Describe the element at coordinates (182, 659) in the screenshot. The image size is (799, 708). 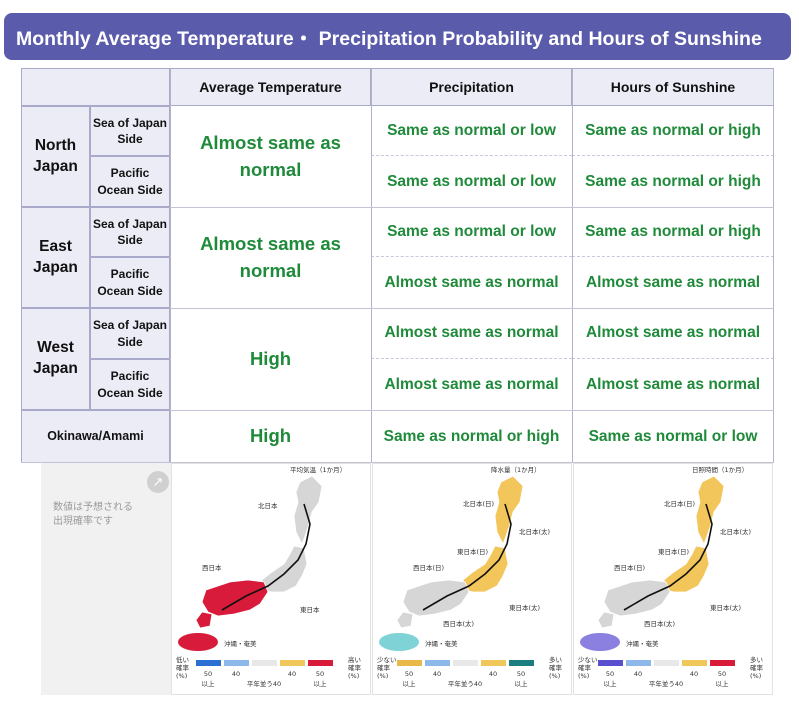
I see `legend-left-label: 低い` at that location.